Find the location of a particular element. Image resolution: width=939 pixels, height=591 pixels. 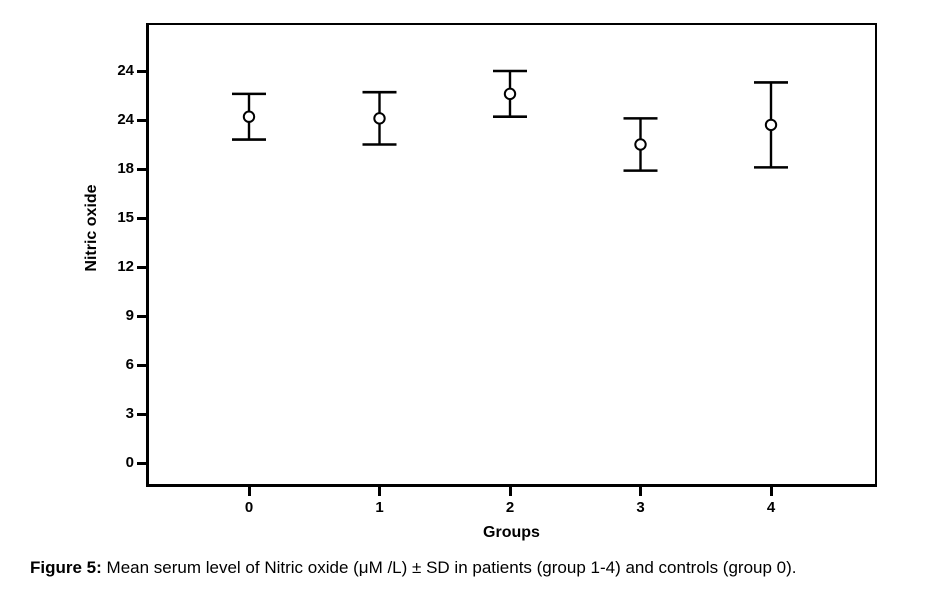

x-tick-label: 3 is located at coordinates (640, 507).